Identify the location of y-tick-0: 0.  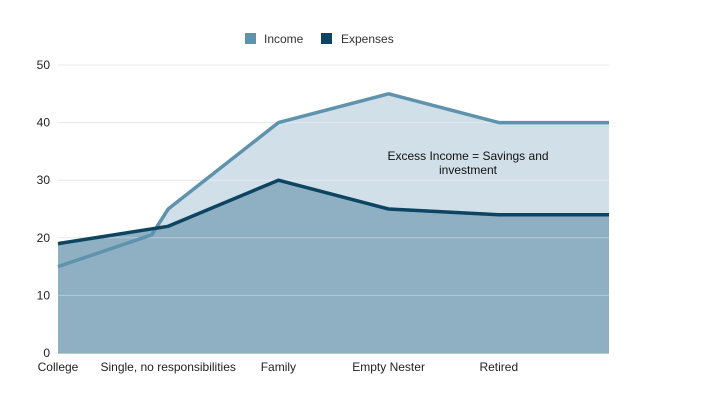
(46, 353).